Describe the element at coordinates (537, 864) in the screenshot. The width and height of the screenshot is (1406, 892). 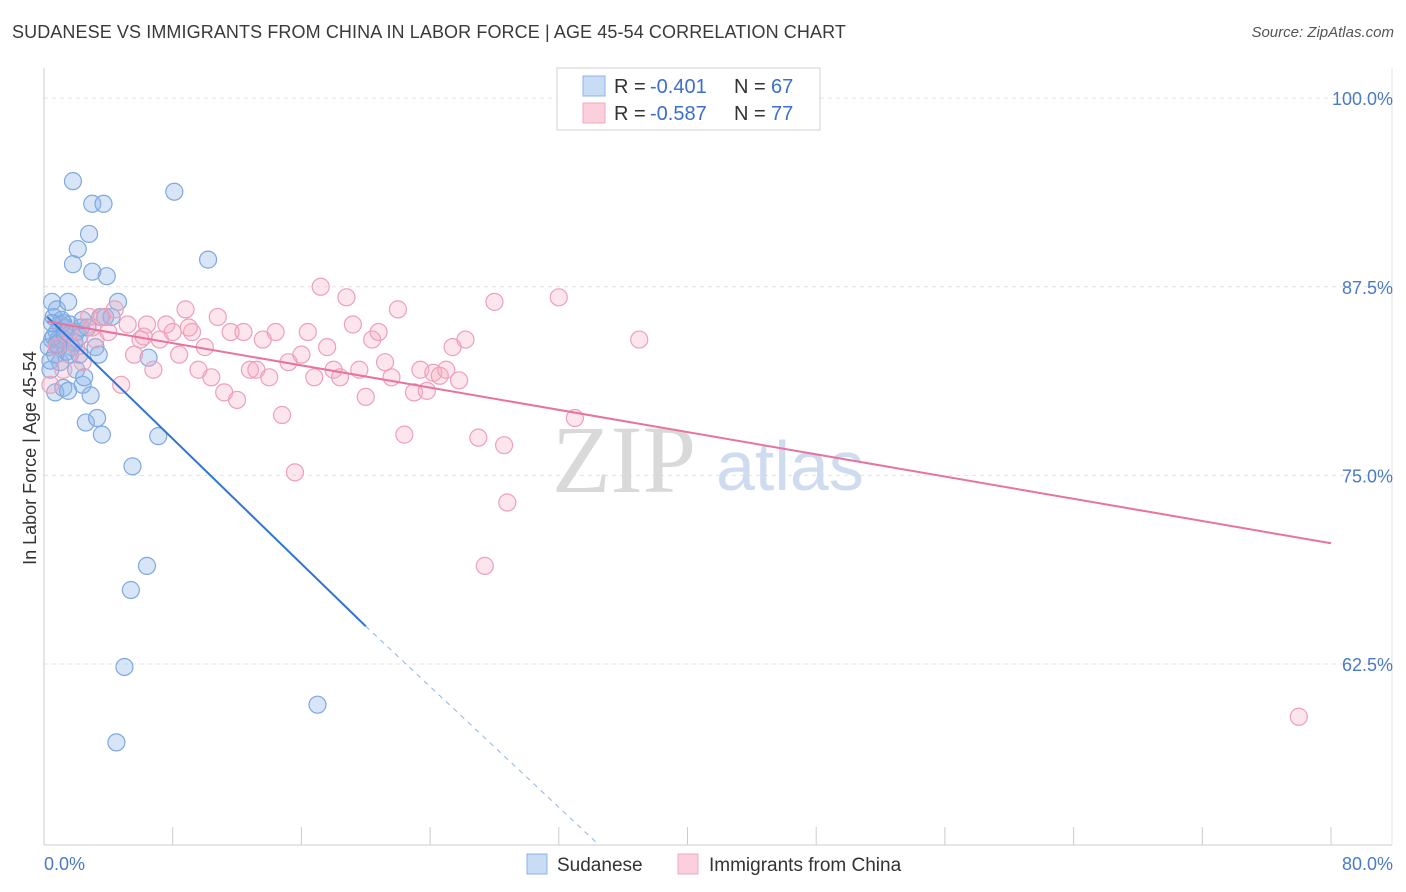
I see `bottom-legend-swatch-sudanese` at that location.